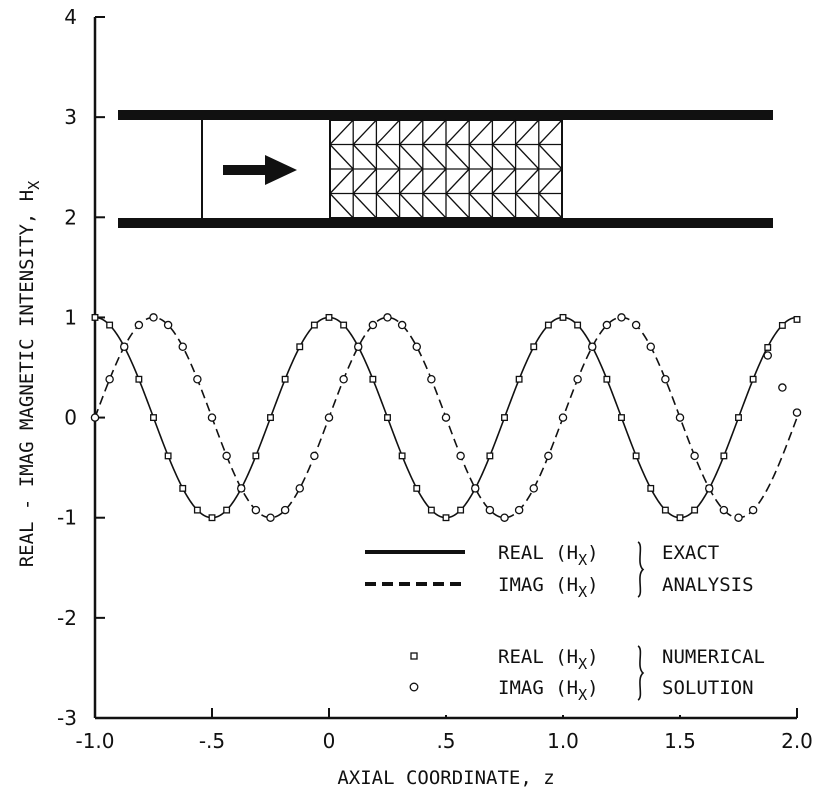  What do you see at coordinates (563, 741) in the screenshot?
I see `x-tick-label: 1.0` at bounding box center [563, 741].